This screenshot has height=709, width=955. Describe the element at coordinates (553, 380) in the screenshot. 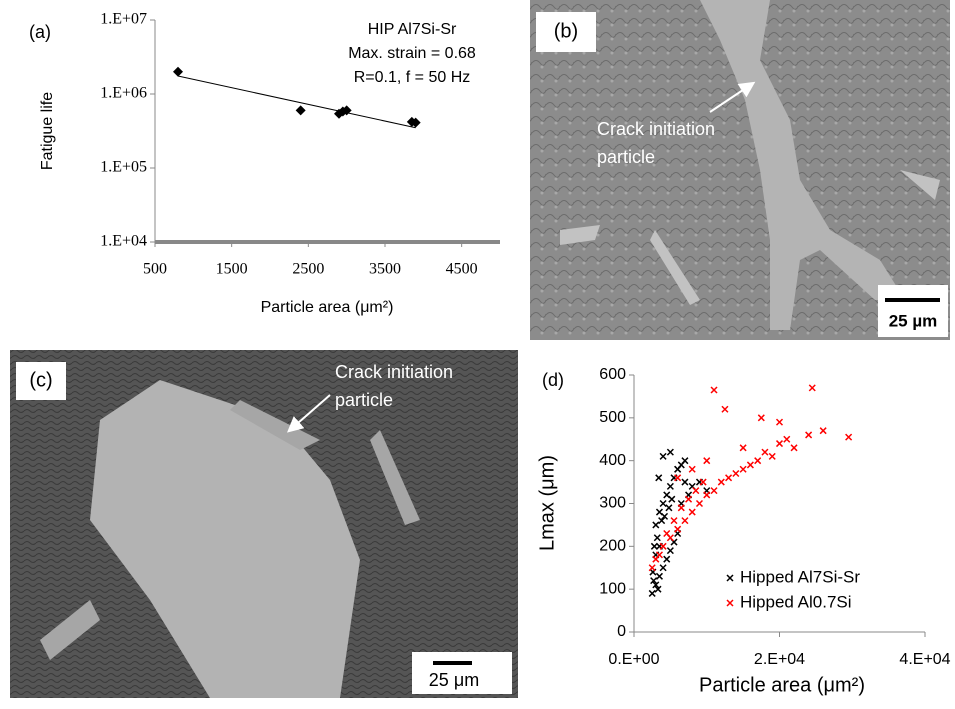

I see `panel-label: (d)` at that location.